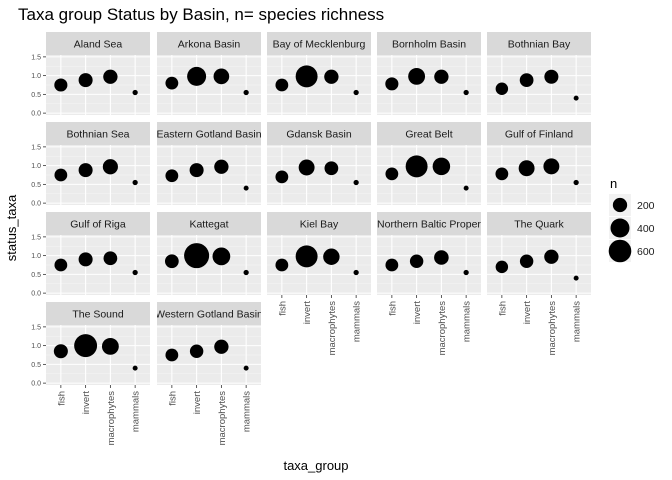 The image size is (672, 480). What do you see at coordinates (428, 135) in the screenshot?
I see `facet-label: Great Belt` at bounding box center [428, 135].